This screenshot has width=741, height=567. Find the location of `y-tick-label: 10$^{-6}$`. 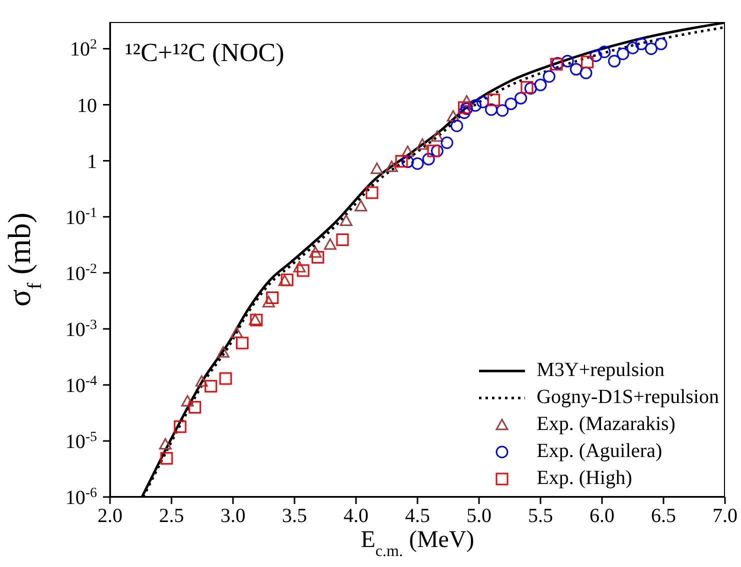

y-tick-label: 10$^{-6}$ is located at coordinates (81, 497).